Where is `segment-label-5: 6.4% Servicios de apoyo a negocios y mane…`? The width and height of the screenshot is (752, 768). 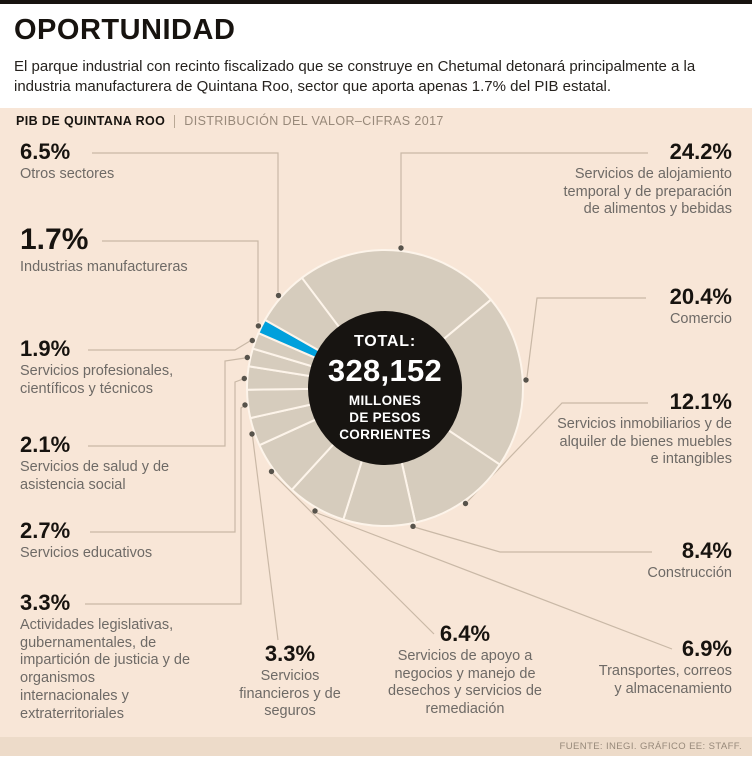
segment-label-5: 6.4% Servicios de apoyo a negocios y mane… is located at coordinates (465, 670).